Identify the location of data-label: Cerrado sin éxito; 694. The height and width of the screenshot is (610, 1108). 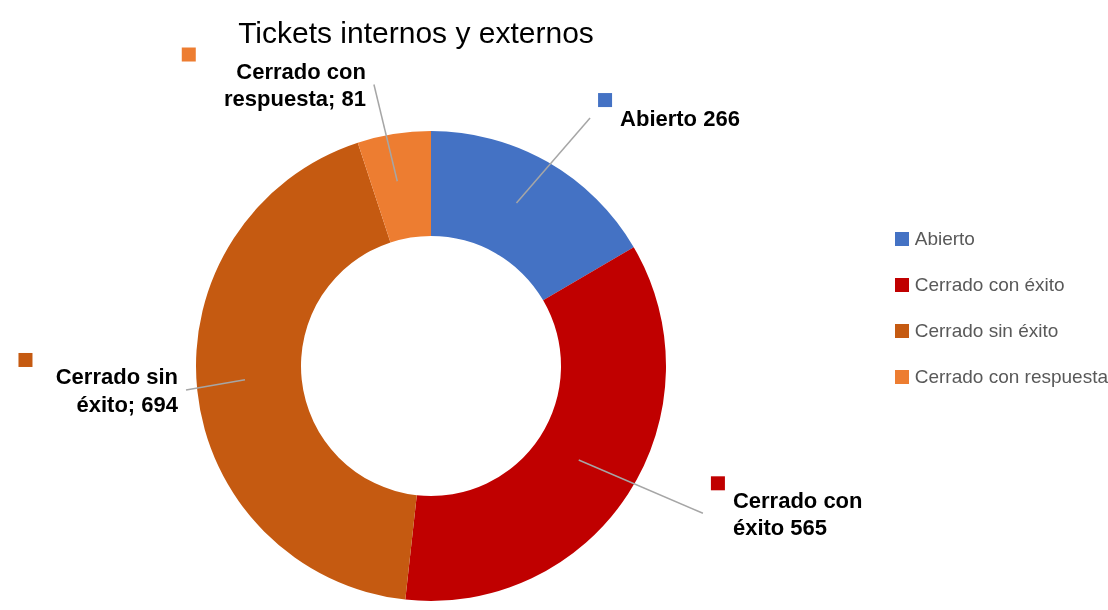
(117, 390).